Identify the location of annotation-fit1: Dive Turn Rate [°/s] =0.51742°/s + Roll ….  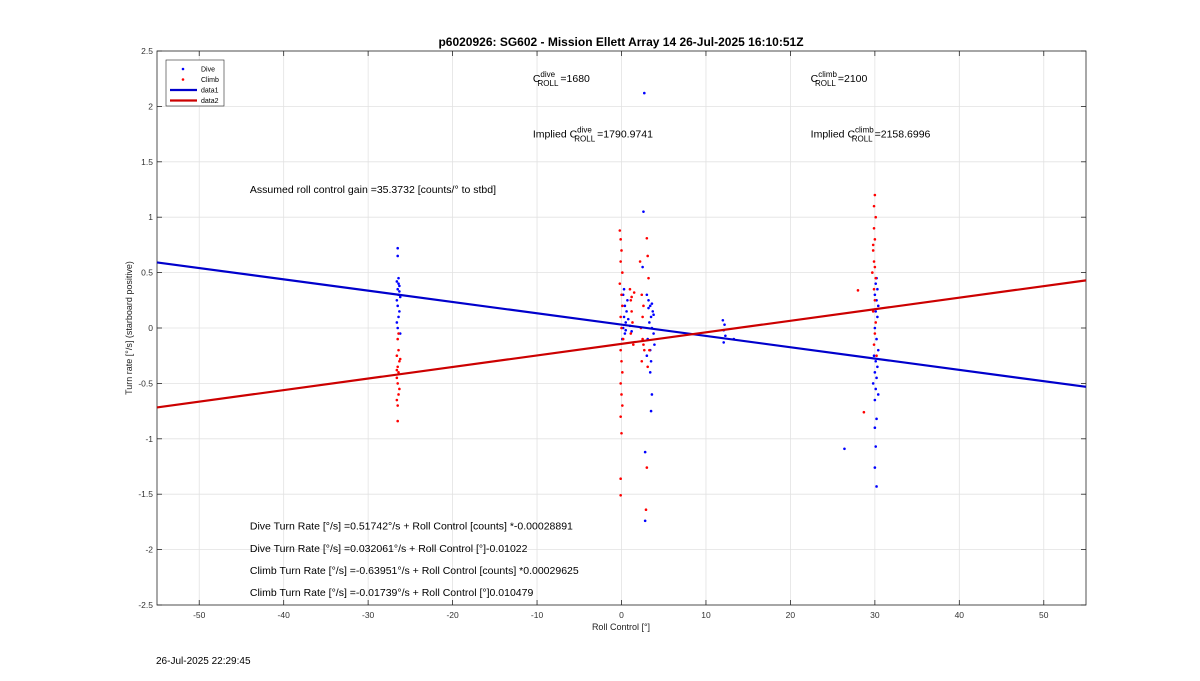
(411, 527).